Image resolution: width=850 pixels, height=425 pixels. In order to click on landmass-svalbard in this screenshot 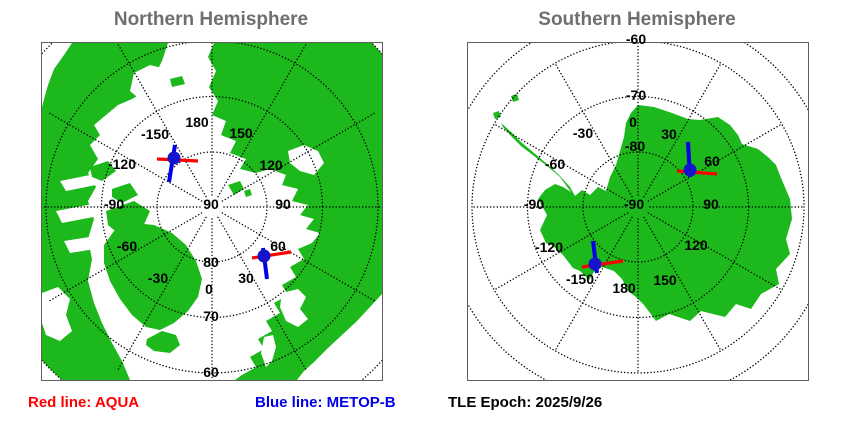, I will do `click(240, 189)`.